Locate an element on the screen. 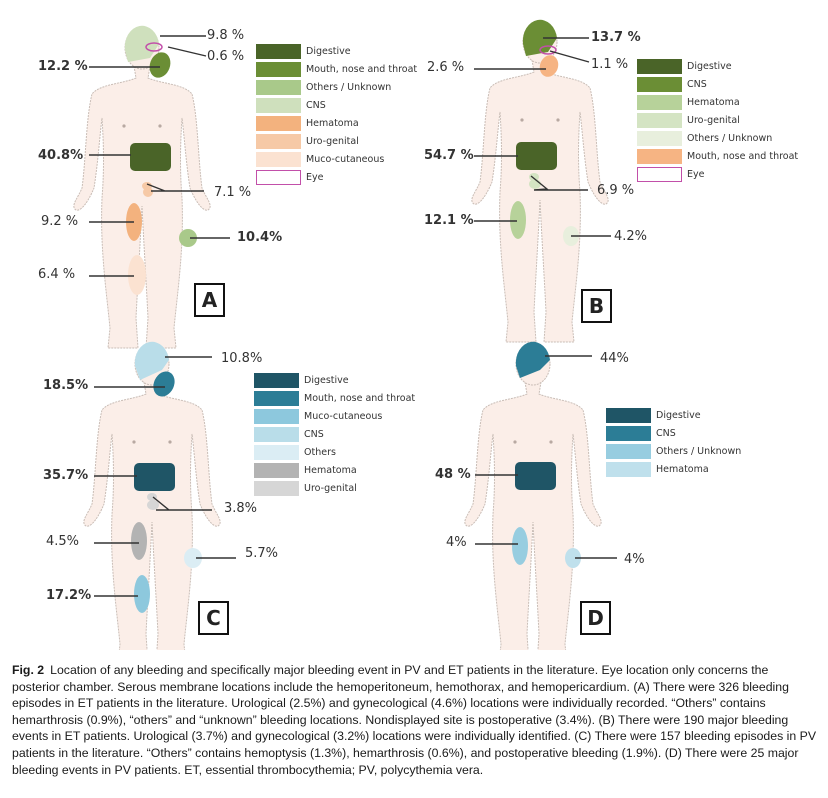  body-silhouette-c is located at coordinates (152, 523).